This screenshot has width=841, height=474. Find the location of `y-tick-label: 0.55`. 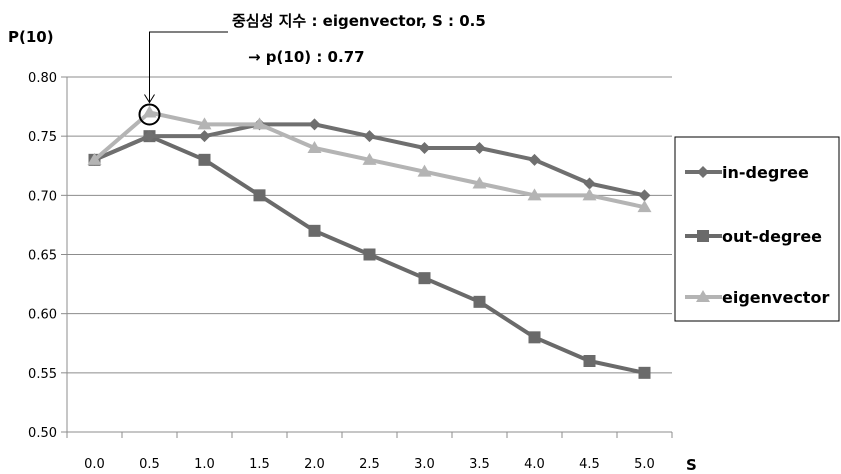

y-tick-label: 0.55 is located at coordinates (42, 374).